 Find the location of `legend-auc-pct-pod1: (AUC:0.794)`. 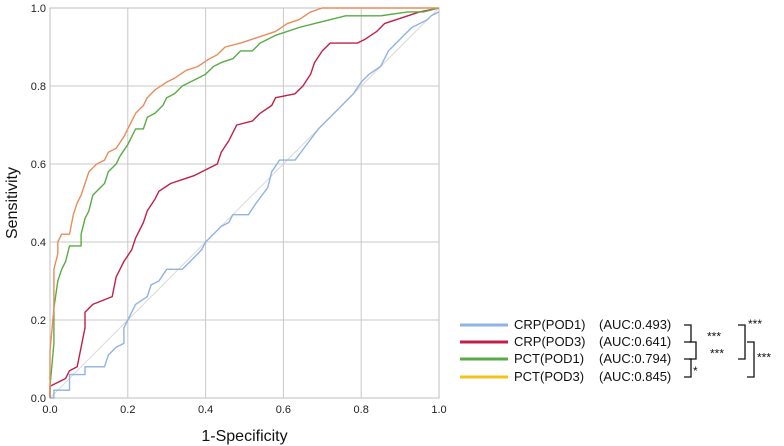

legend-auc-pct-pod1: (AUC:0.794) is located at coordinates (635, 358).